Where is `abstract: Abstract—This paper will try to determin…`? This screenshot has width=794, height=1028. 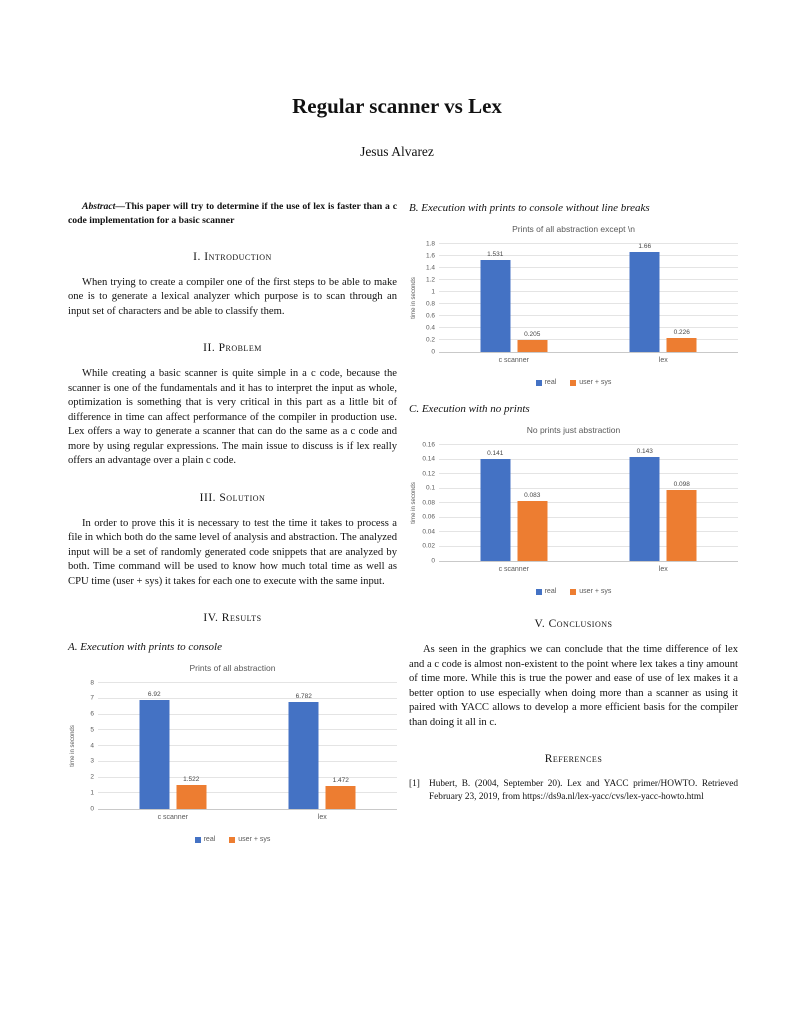
abstract: Abstract—This paper will try to determin… is located at coordinates (232, 214).